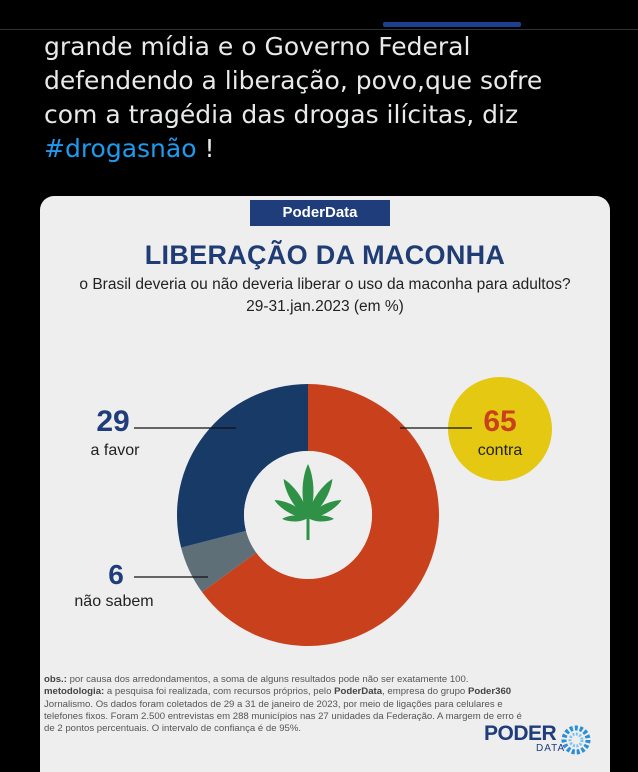 This screenshot has width=638, height=772. What do you see at coordinates (500, 450) in the screenshot?
I see `contra-label: contra` at bounding box center [500, 450].